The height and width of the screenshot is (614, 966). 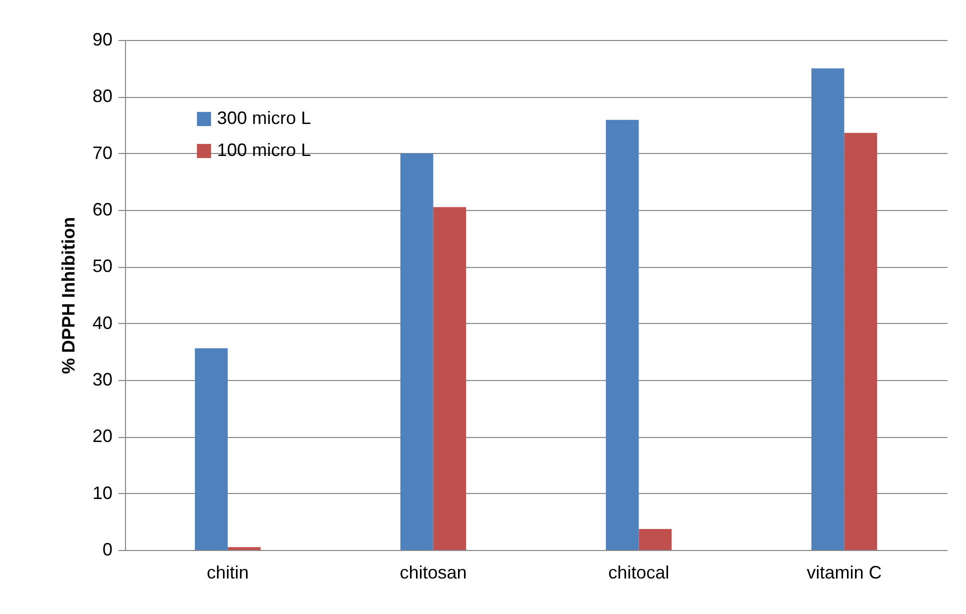 What do you see at coordinates (102, 380) in the screenshot?
I see `y-tick-label: 30` at bounding box center [102, 380].